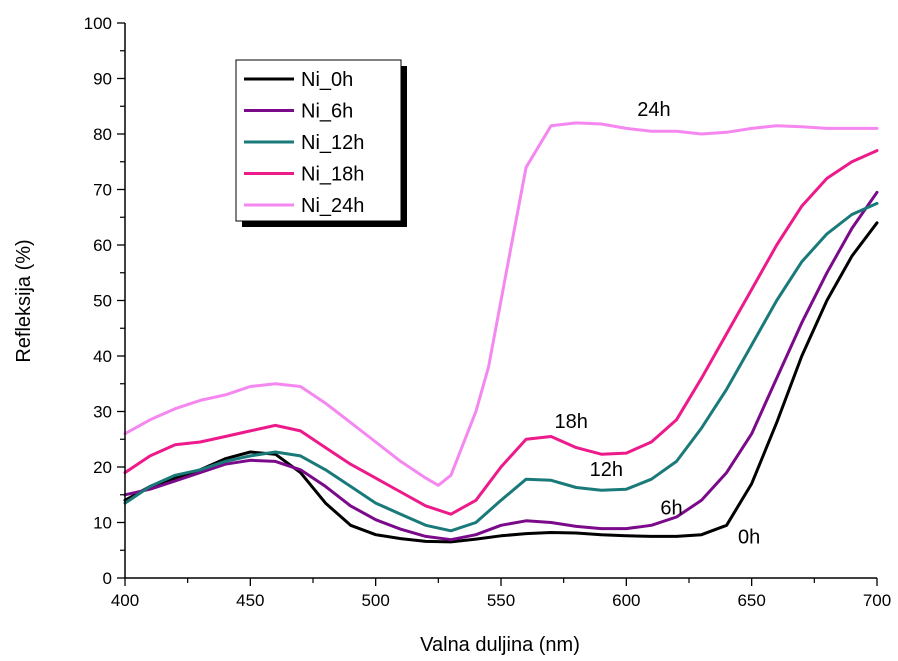 The height and width of the screenshot is (661, 898). I want to click on x-tick-label: 500, so click(375, 600).